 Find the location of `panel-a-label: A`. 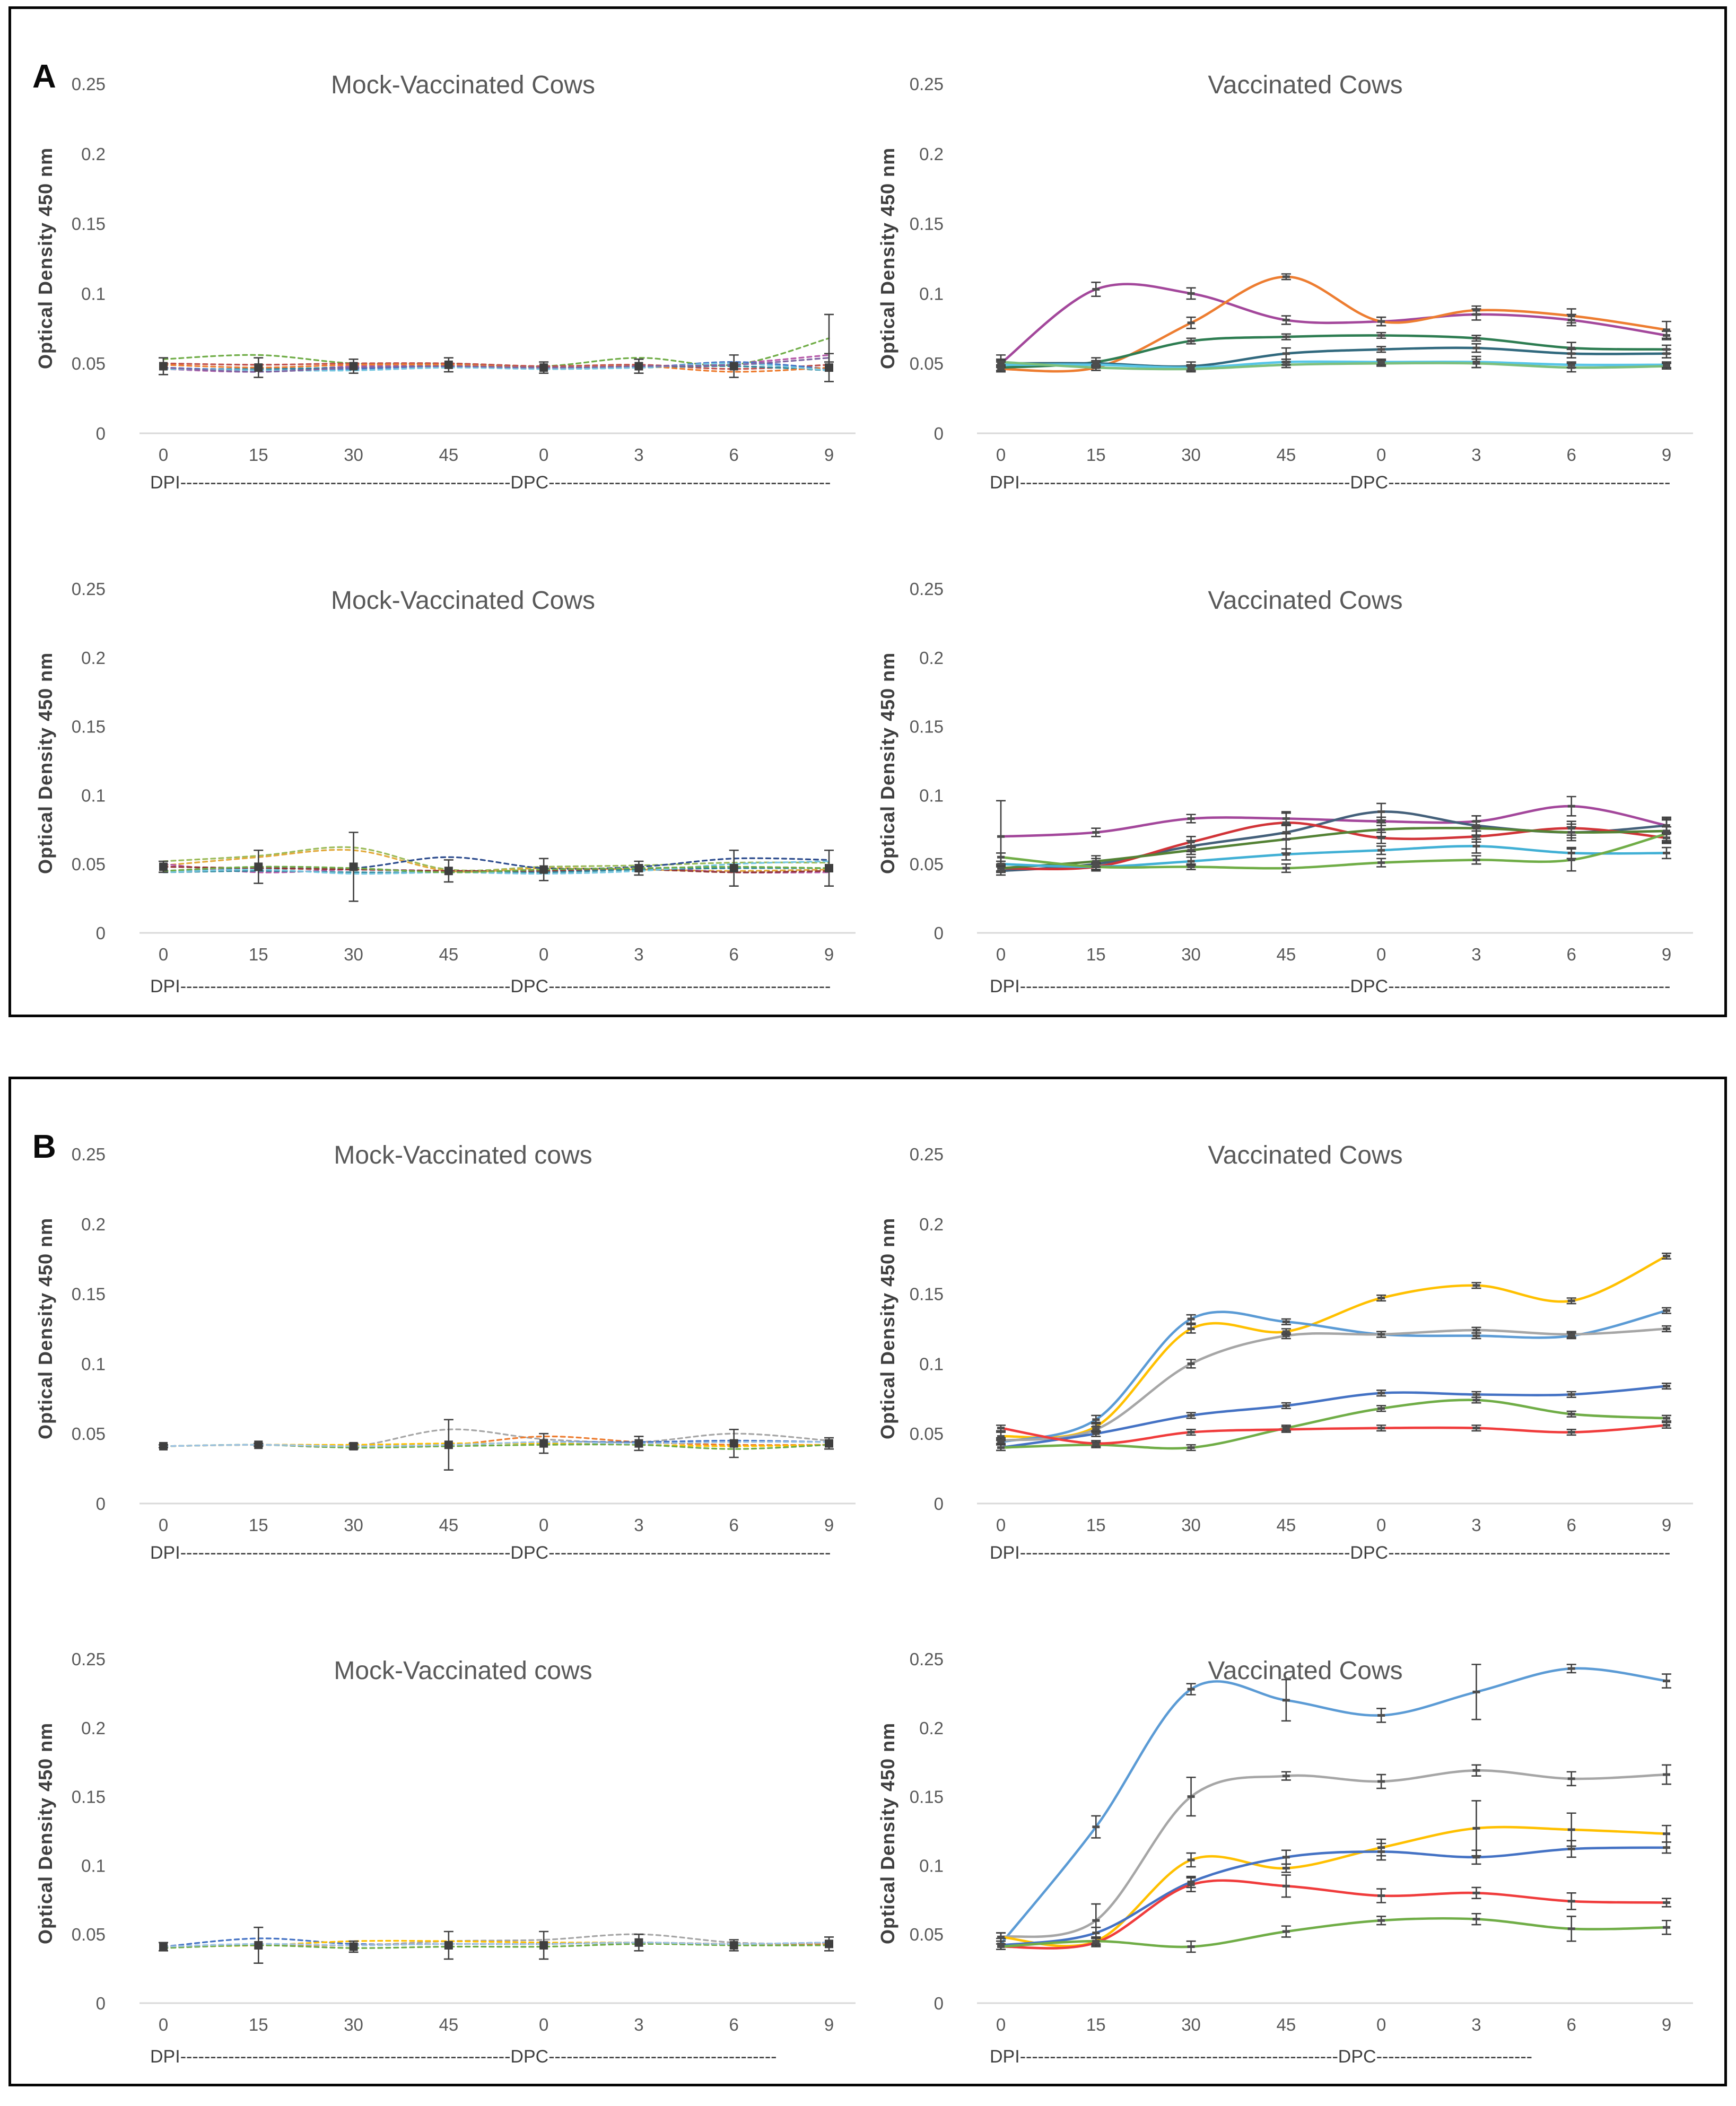

panel-a-label: A is located at coordinates (44, 76).